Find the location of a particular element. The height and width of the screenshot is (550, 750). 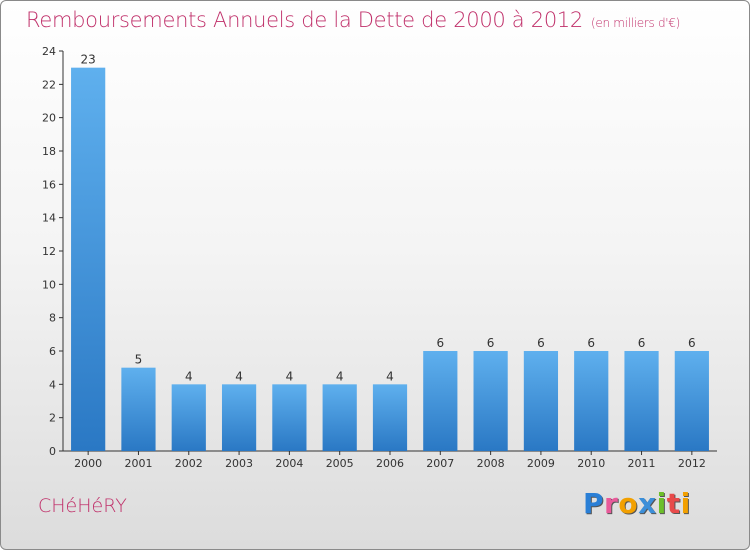

x-tick-label: 2006 is located at coordinates (390, 463).